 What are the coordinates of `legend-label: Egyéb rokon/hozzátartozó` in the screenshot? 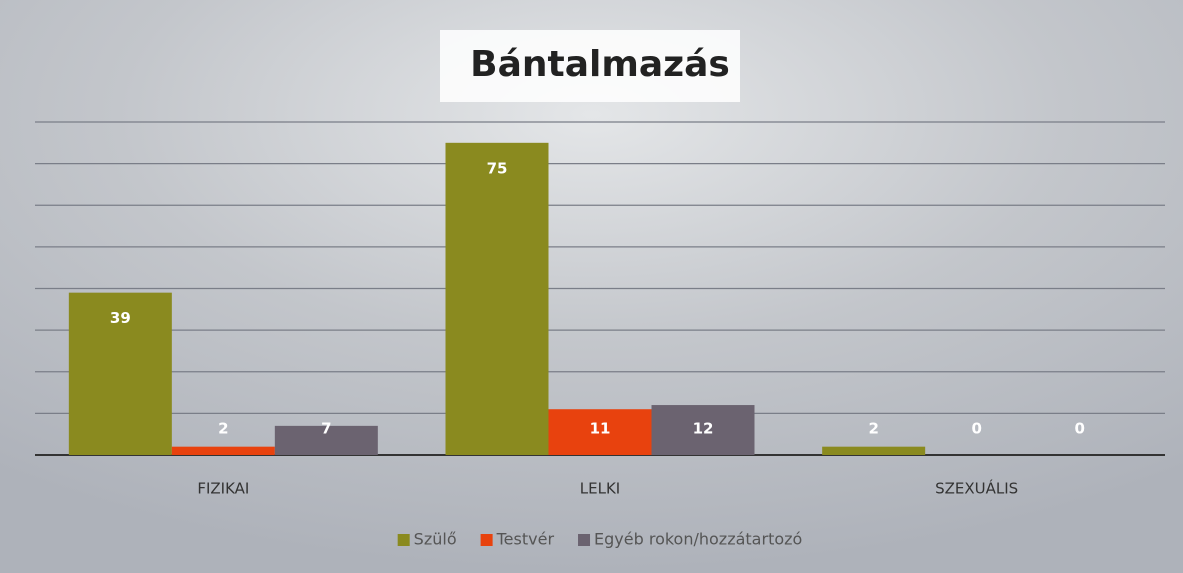 It's located at (698, 539).